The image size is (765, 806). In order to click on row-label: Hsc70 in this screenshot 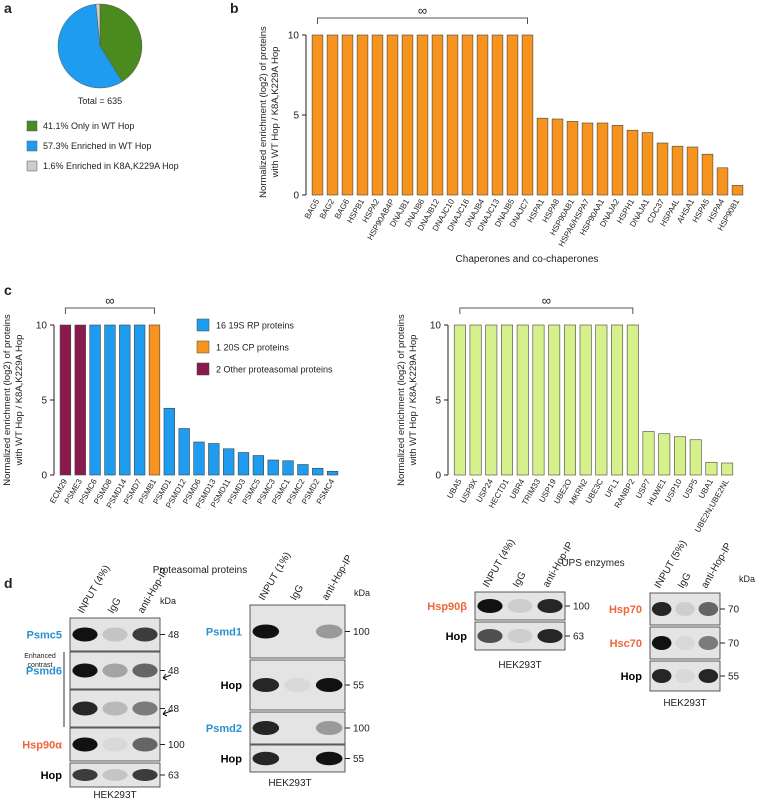, I will do `click(626, 644)`.